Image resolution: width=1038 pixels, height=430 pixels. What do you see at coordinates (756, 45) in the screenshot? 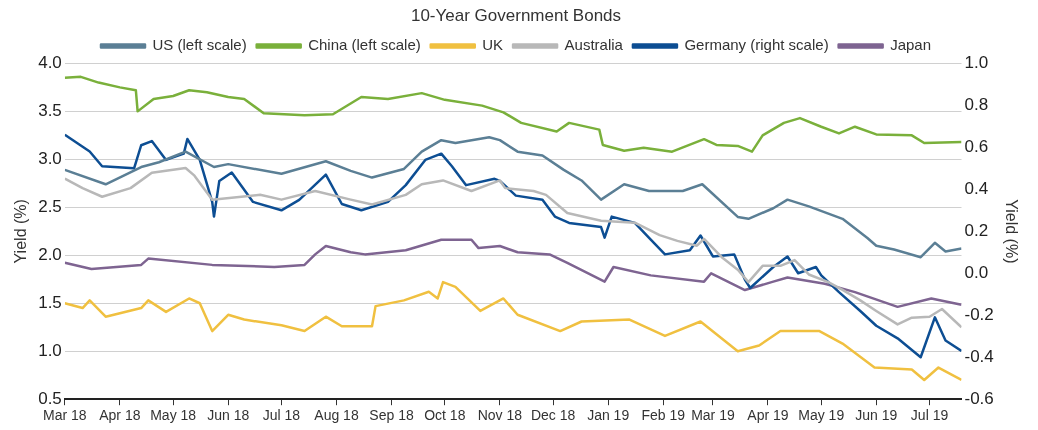
I see `legend-label: Germany (right scale)` at bounding box center [756, 45].